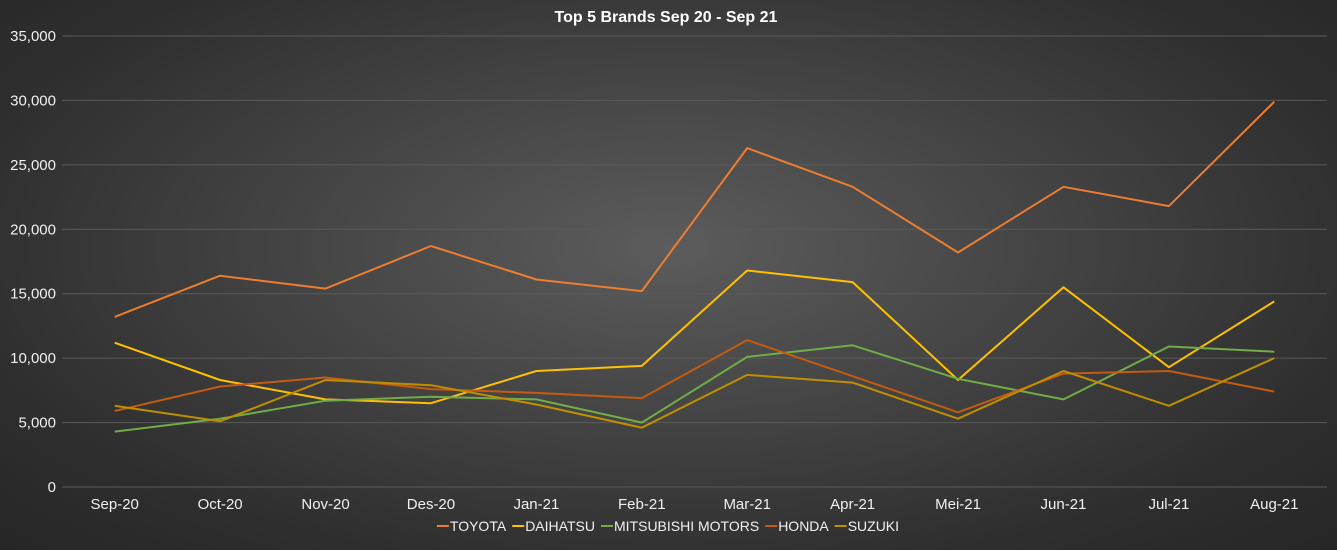 The image size is (1337, 550). Describe the element at coordinates (33, 165) in the screenshot. I see `y-tick-label: 25,000` at that location.